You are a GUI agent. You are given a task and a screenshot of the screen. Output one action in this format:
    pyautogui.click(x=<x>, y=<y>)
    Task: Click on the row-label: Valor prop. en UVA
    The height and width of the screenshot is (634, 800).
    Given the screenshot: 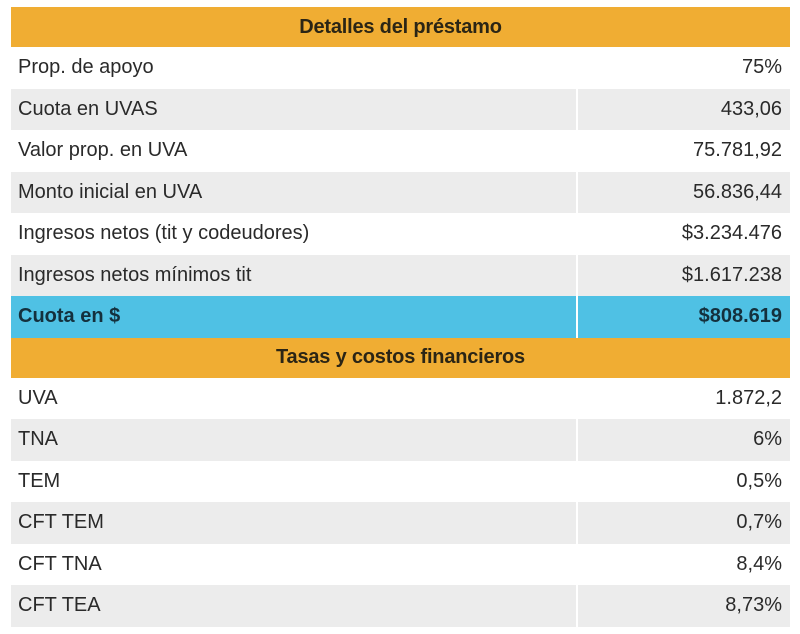 What is the action you would take?
    pyautogui.click(x=294, y=151)
    